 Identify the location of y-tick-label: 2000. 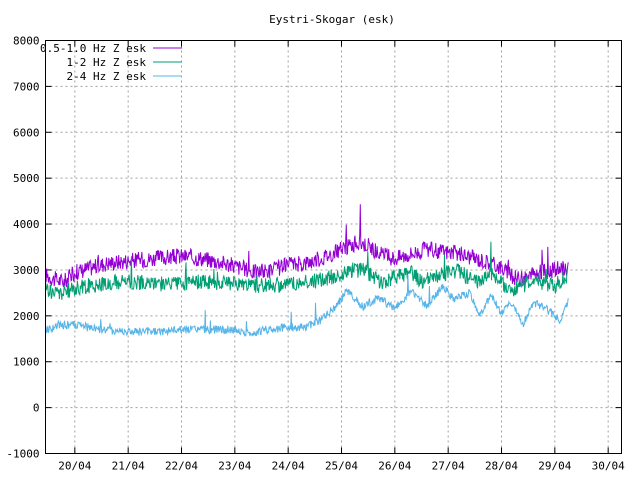
(26, 316).